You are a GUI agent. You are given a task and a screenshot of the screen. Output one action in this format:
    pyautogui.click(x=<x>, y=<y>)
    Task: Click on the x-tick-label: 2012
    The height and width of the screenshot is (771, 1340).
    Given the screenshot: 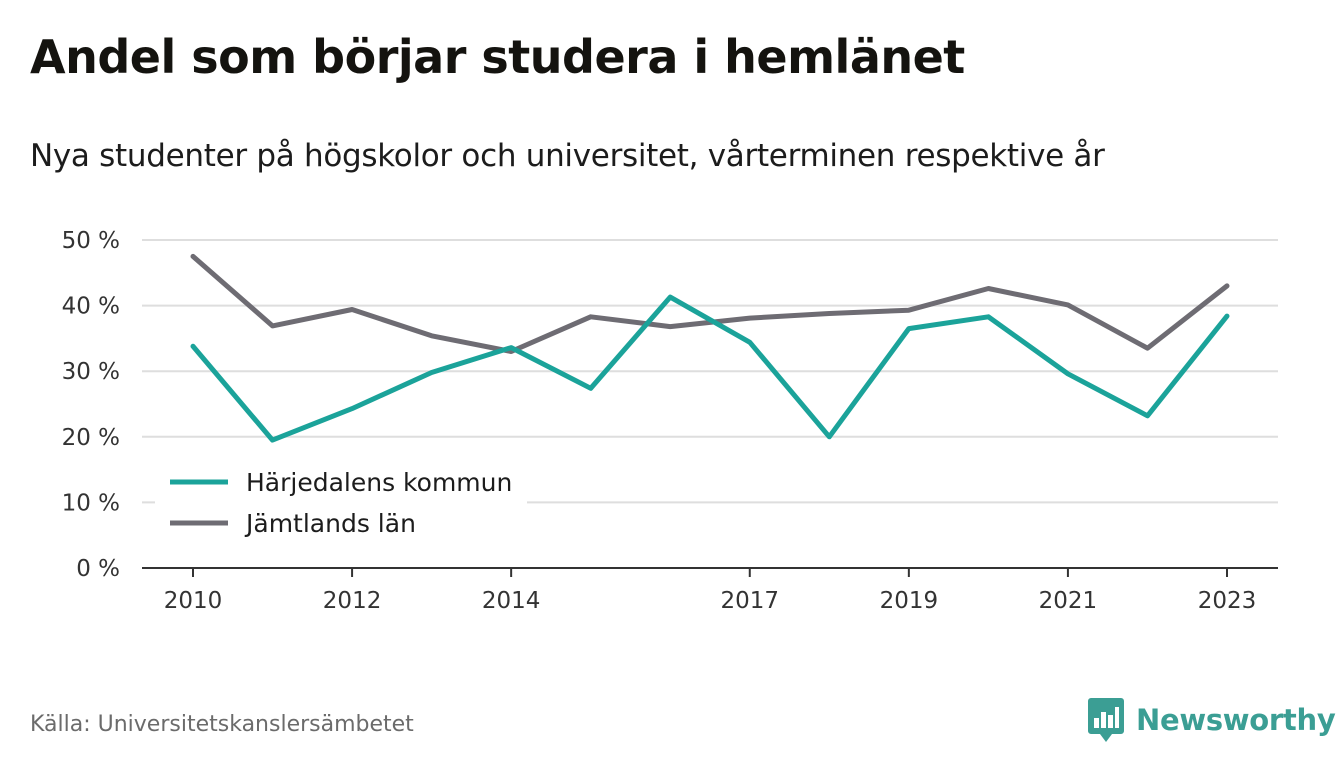 What is the action you would take?
    pyautogui.click(x=352, y=601)
    